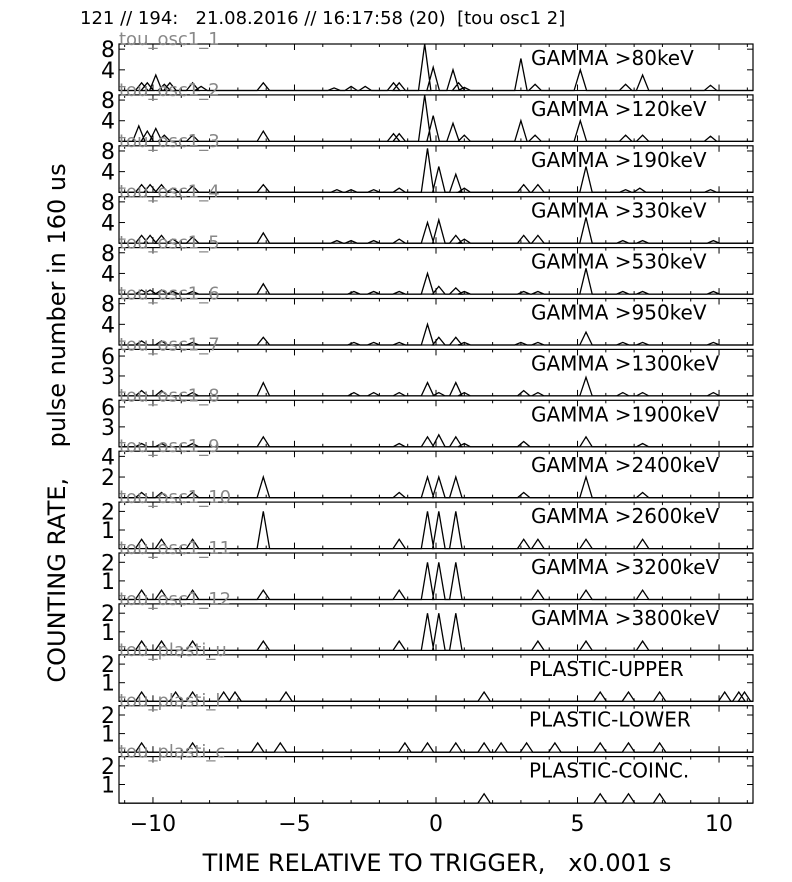 Image resolution: width=792 pixels, height=882 pixels. What do you see at coordinates (169, 294) in the screenshot?
I see `channel-id: tou_osc1_6` at bounding box center [169, 294].